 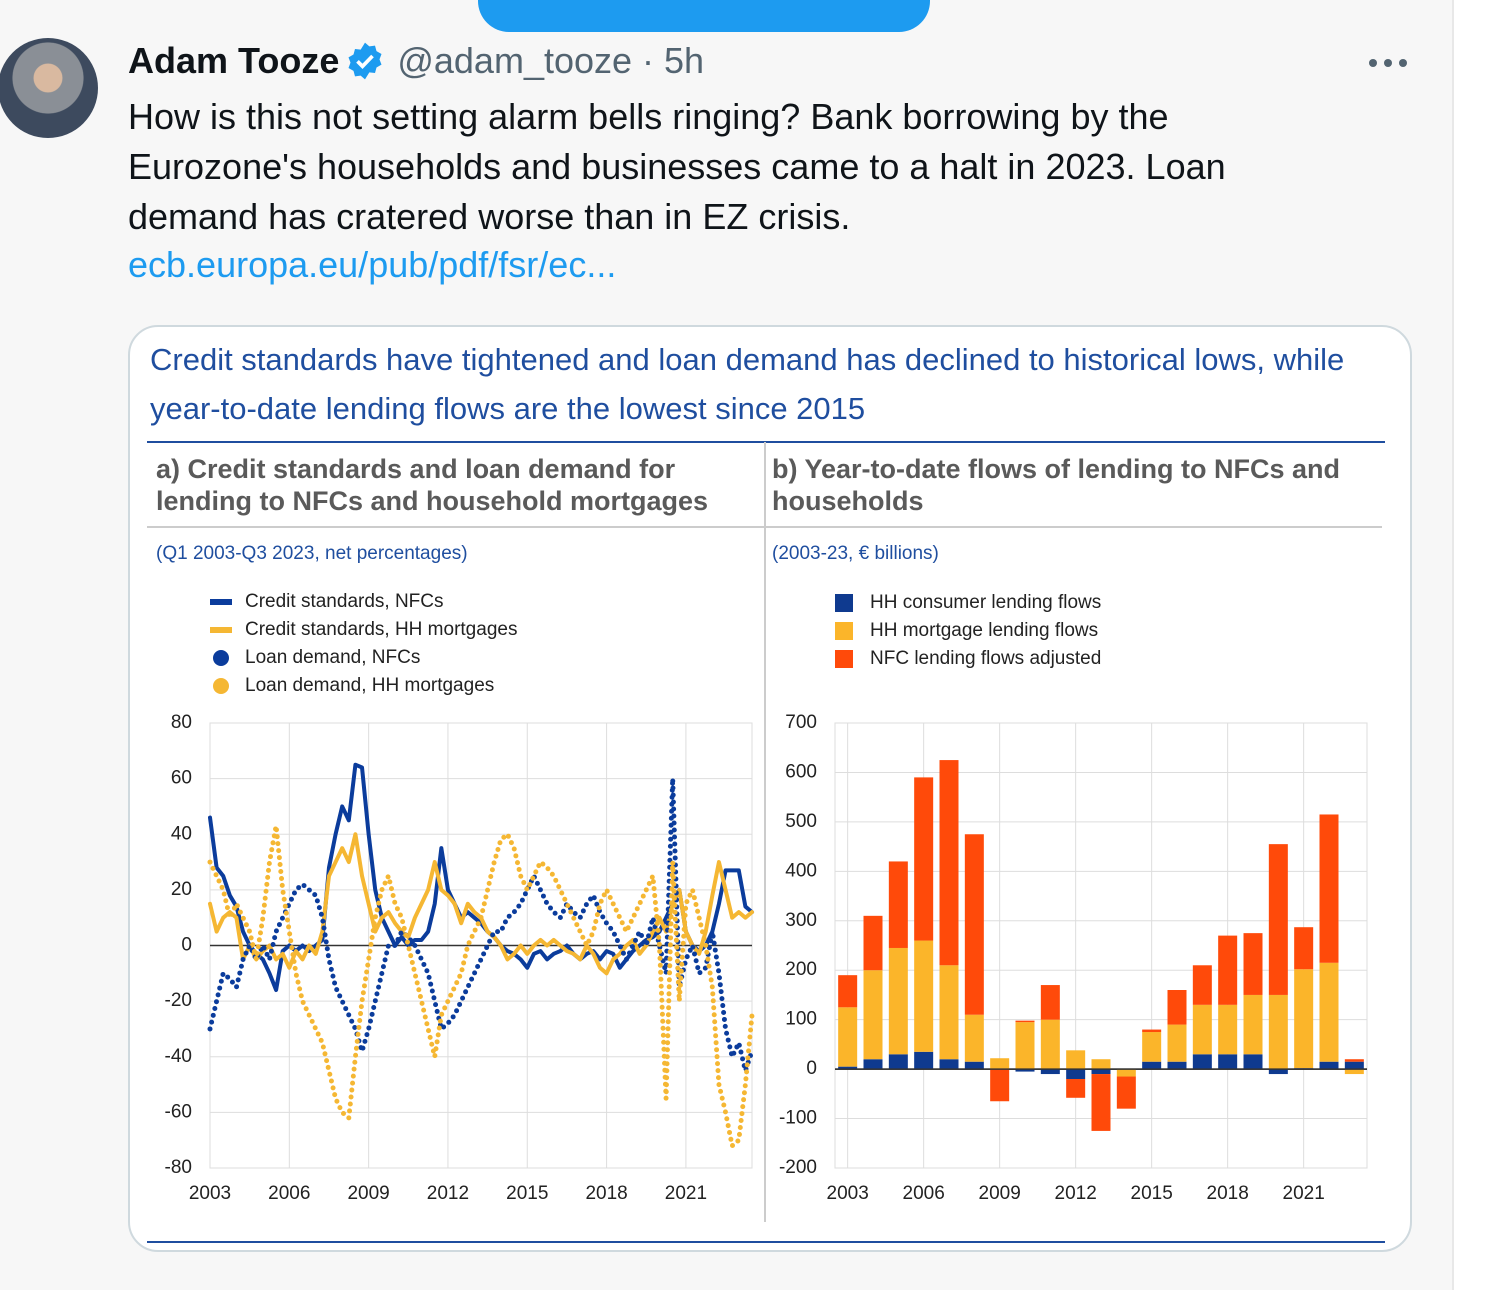 What do you see at coordinates (178, 1167) in the screenshot?
I see `y-tick-label: -80` at bounding box center [178, 1167].